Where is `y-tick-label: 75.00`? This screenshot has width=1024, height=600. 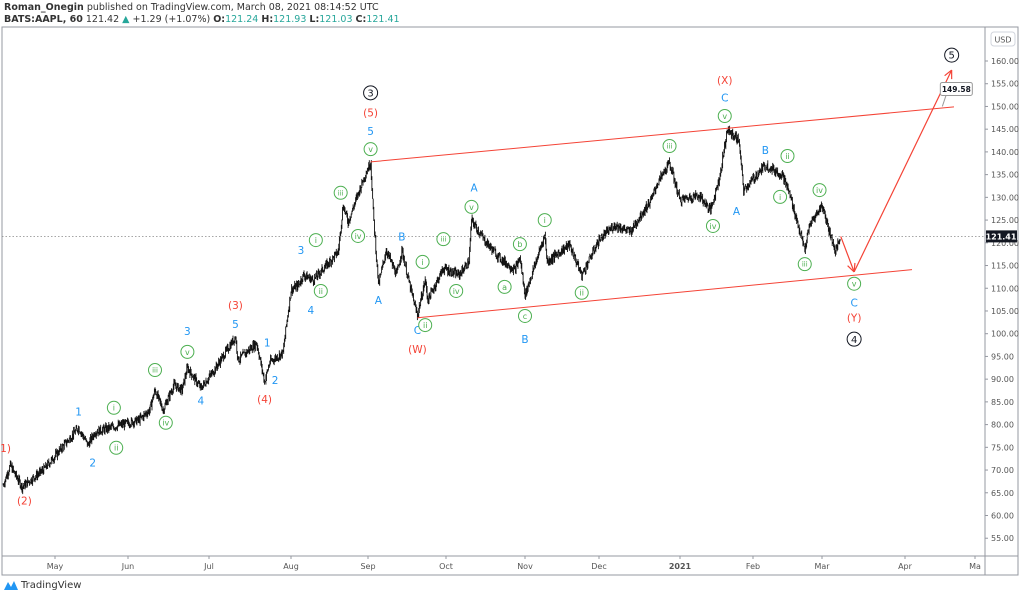 y-tick-label: 75.00 is located at coordinates (1002, 447).